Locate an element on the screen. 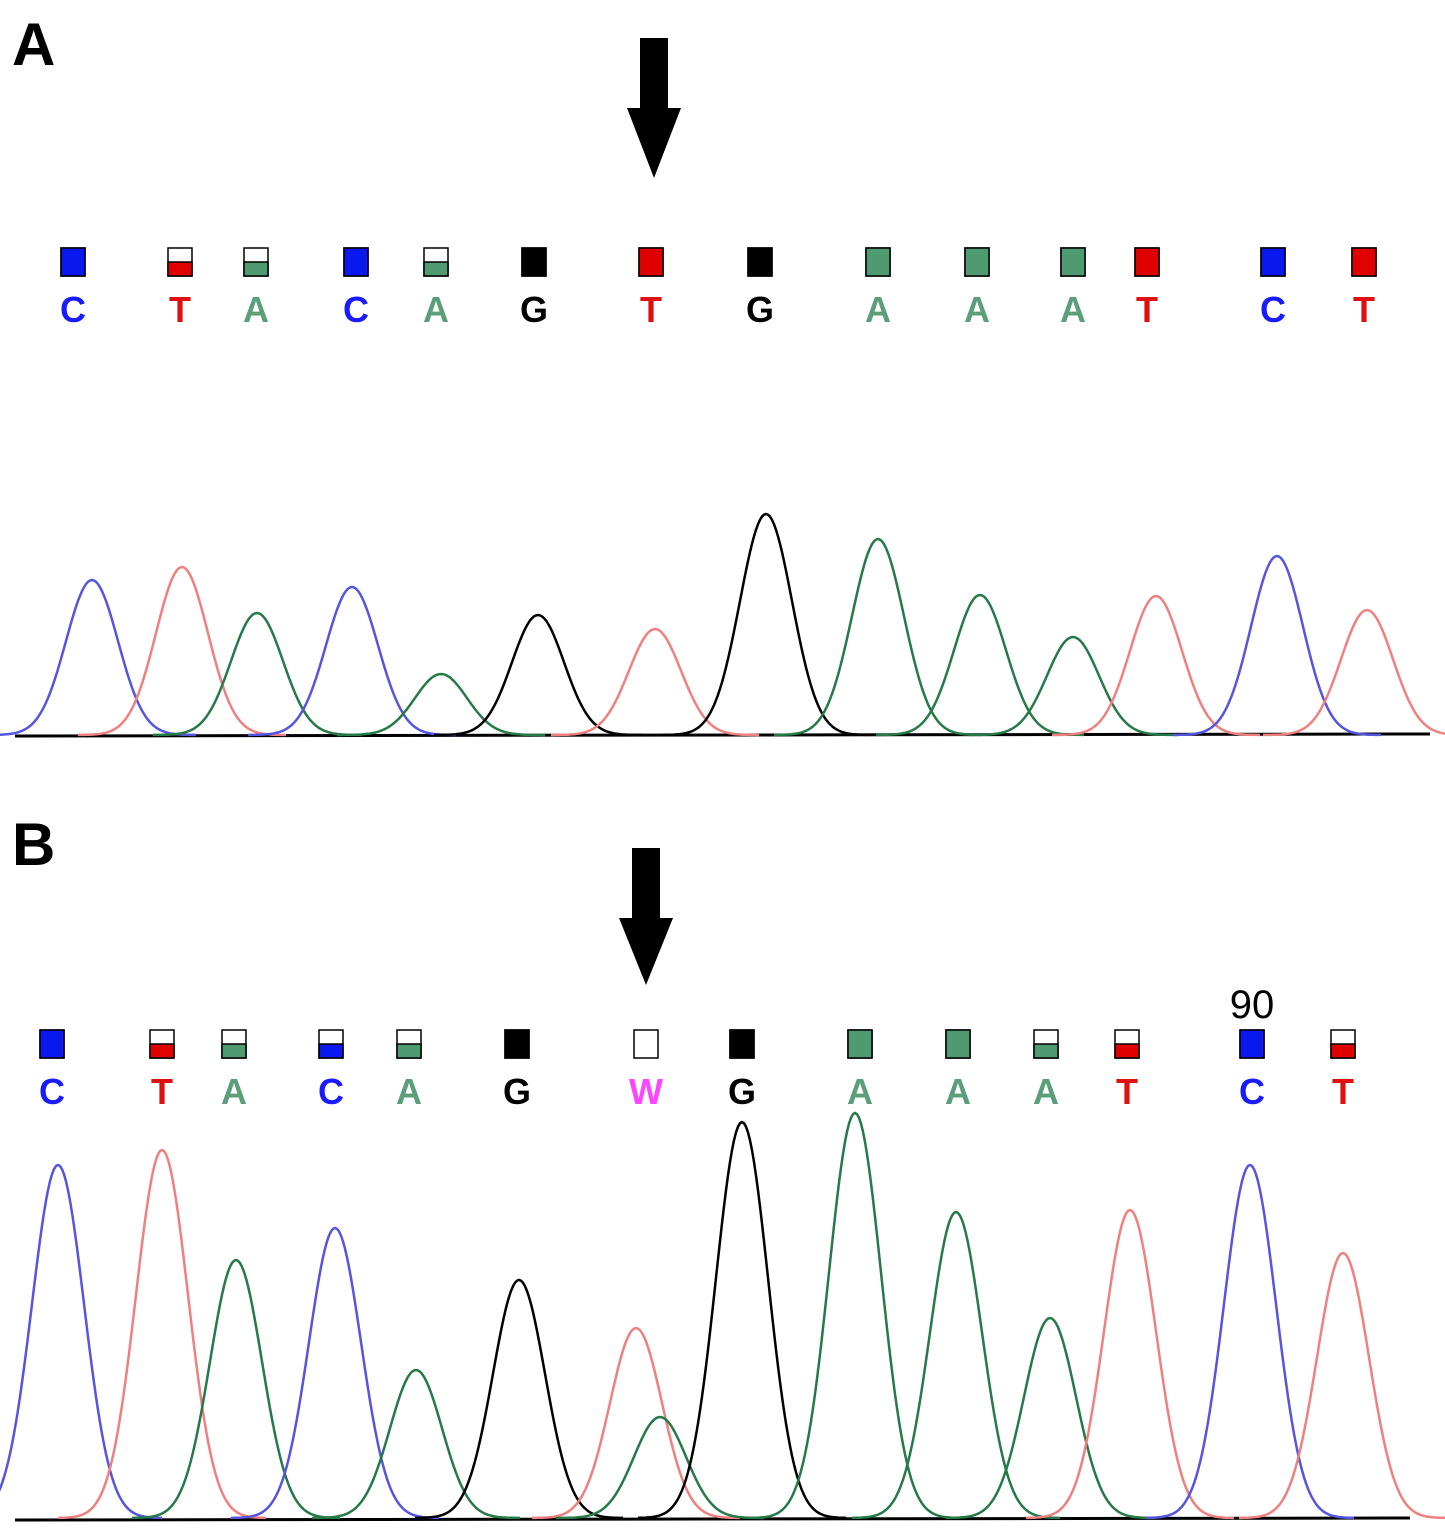  base-call: W is located at coordinates (646, 1091).